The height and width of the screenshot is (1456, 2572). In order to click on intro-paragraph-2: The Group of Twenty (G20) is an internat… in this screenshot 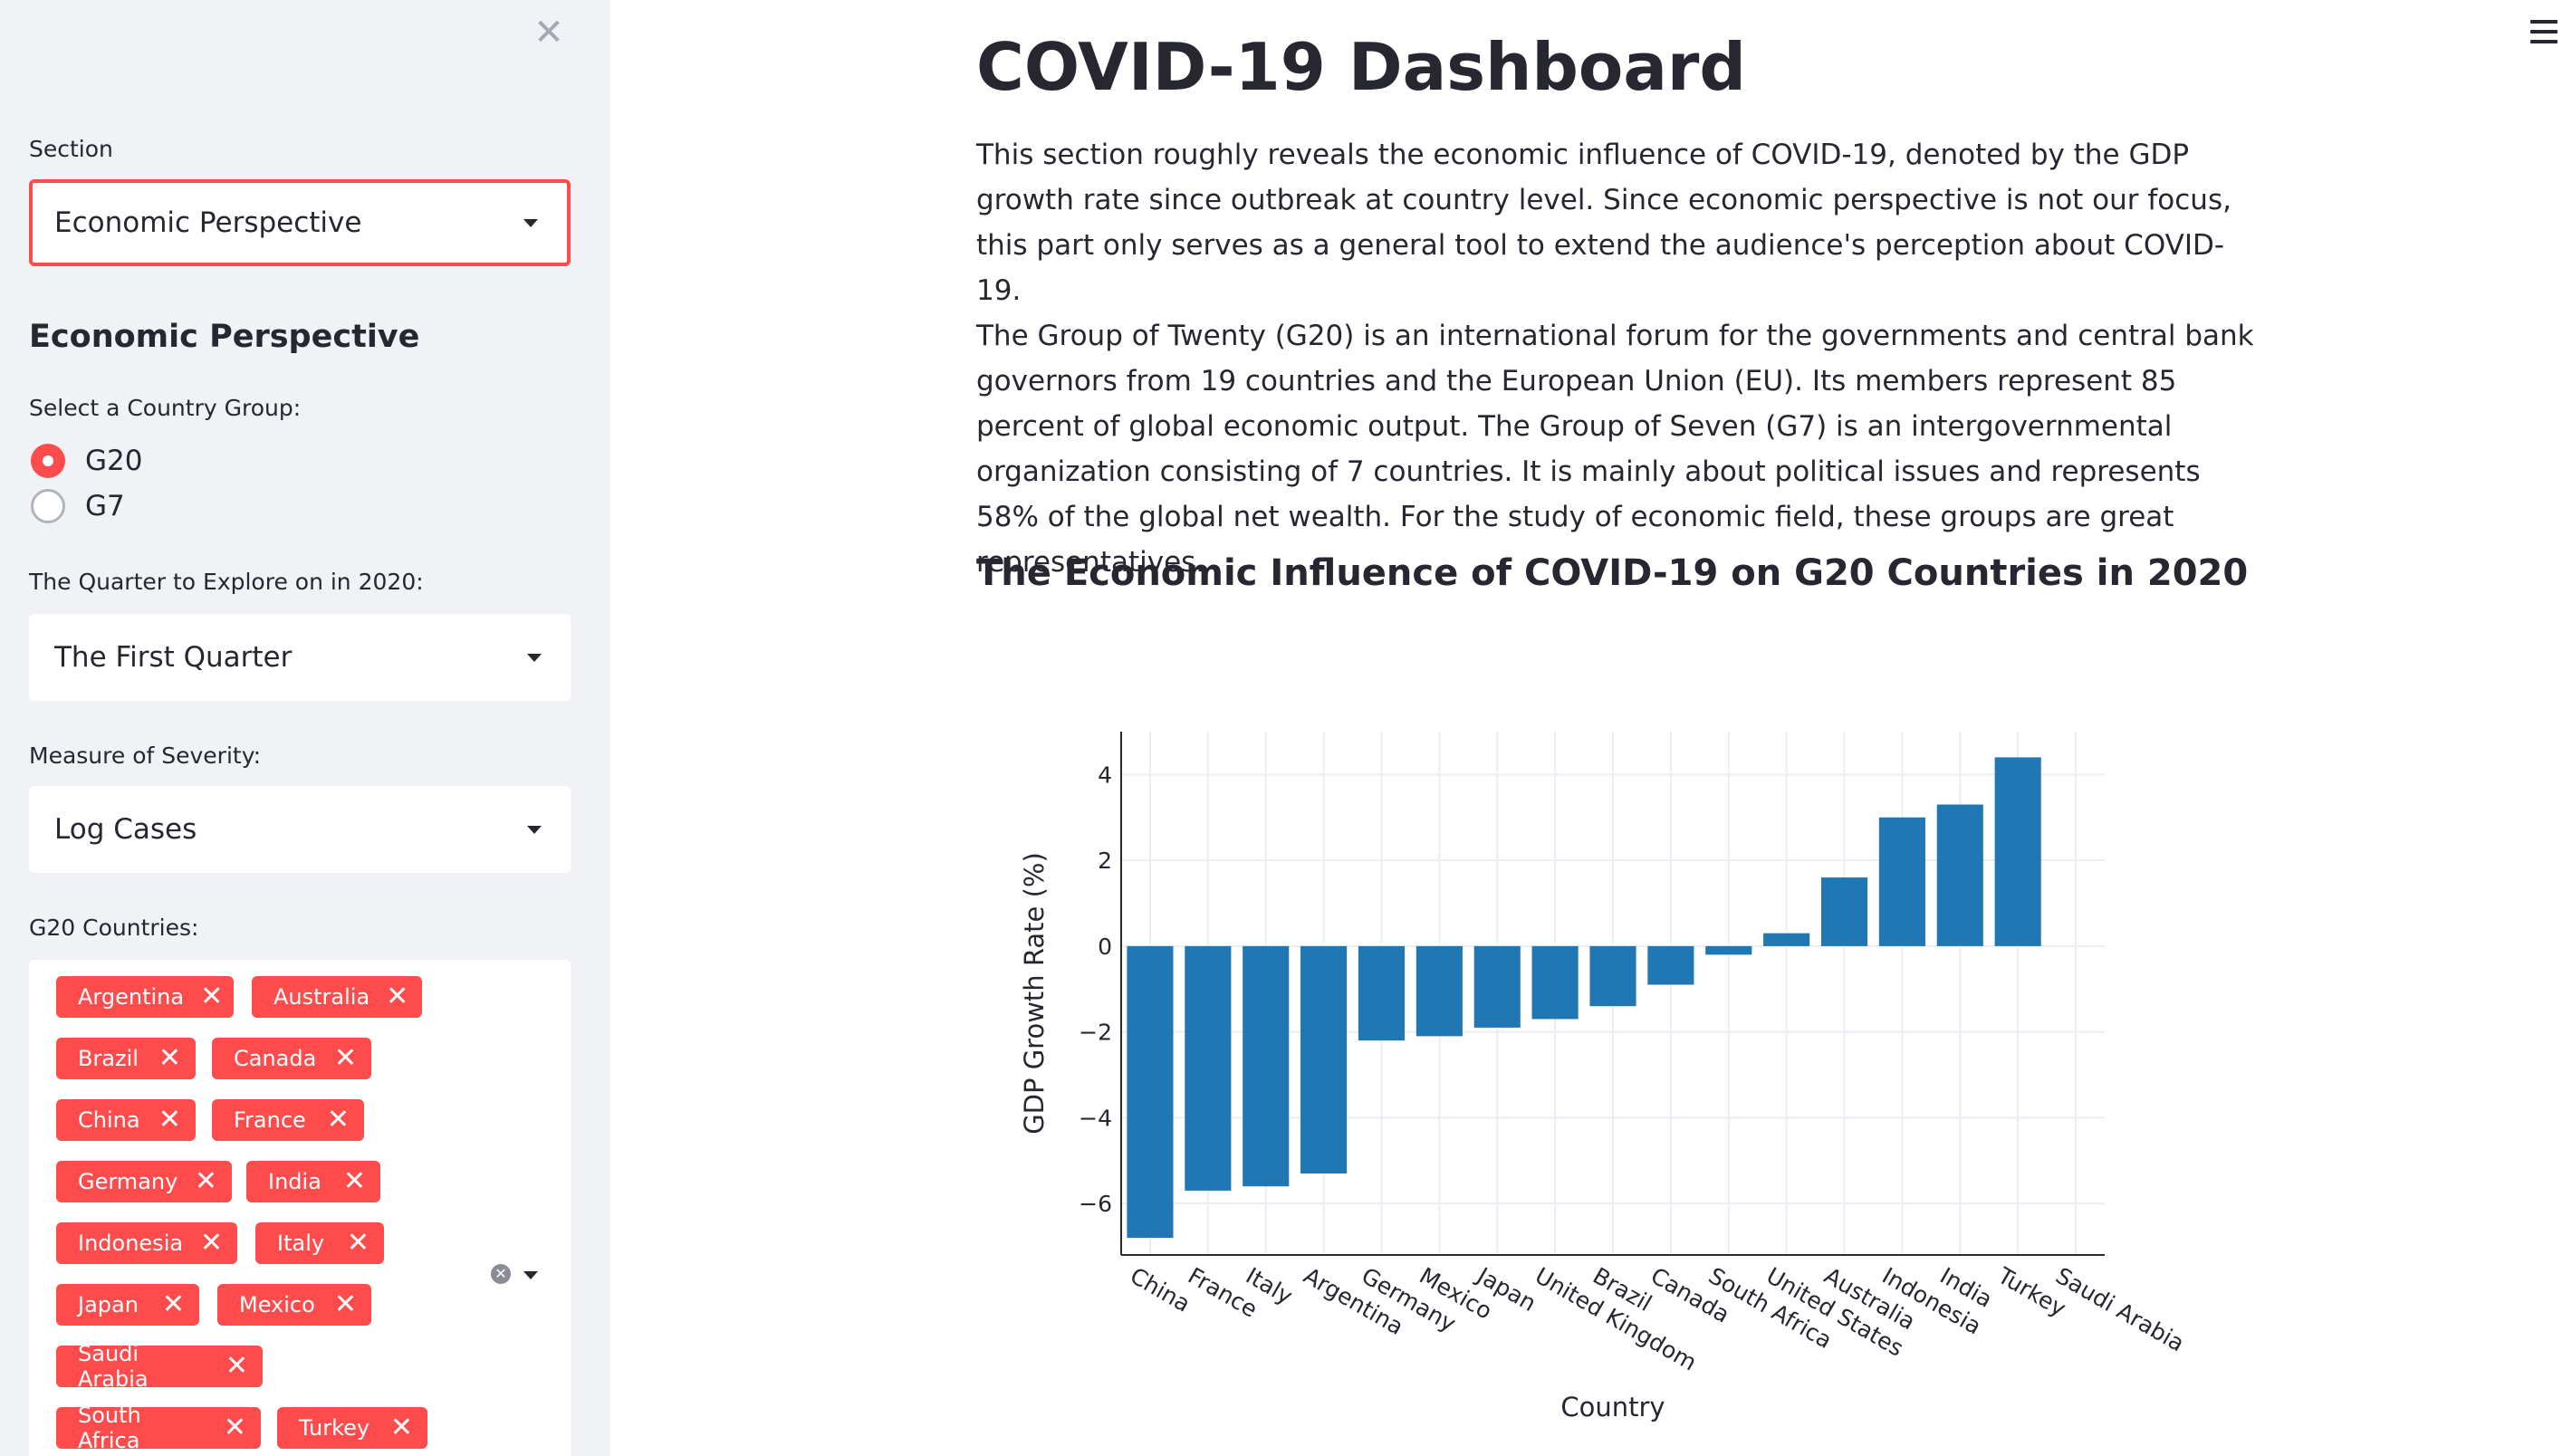, I will do `click(1615, 450)`.